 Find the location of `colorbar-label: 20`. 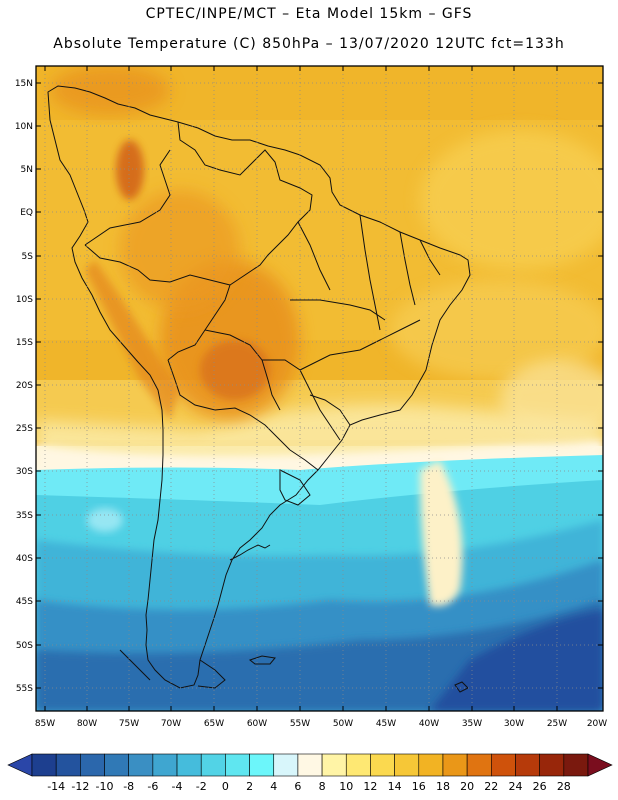

colorbar-label: 20 is located at coordinates (467, 786).